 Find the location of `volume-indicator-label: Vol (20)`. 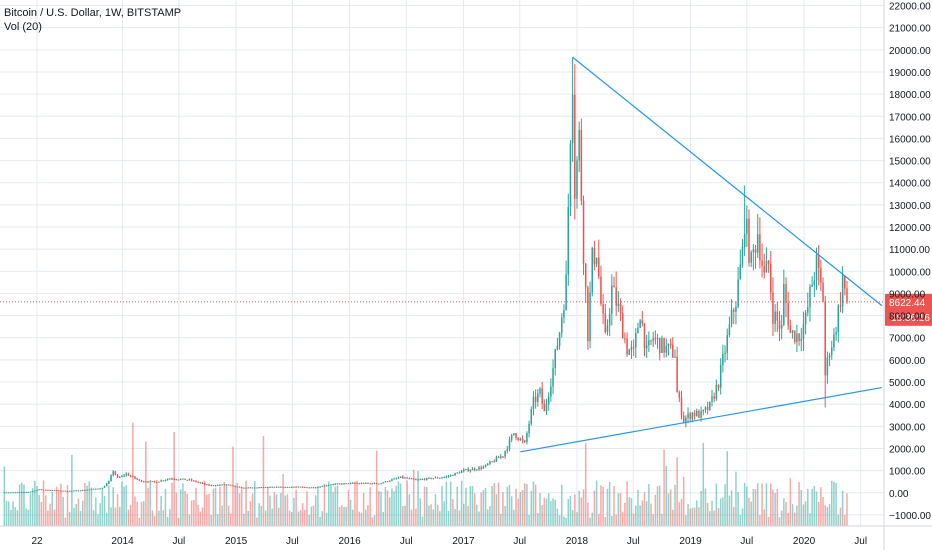

volume-indicator-label: Vol (20) is located at coordinates (23, 27).